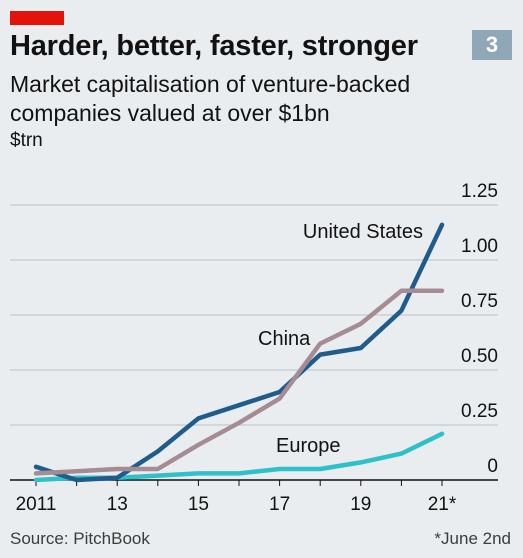 The image size is (523, 558). What do you see at coordinates (492, 466) in the screenshot?
I see `y-tick-label: 0` at bounding box center [492, 466].